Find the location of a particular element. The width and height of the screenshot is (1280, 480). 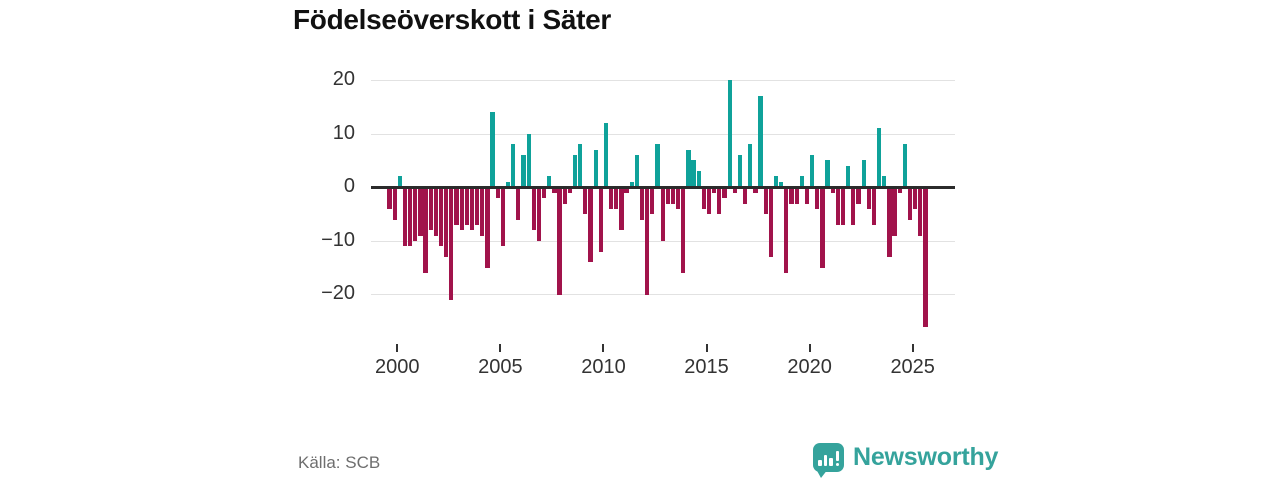

bar-2022Q1 is located at coordinates (853, 206).